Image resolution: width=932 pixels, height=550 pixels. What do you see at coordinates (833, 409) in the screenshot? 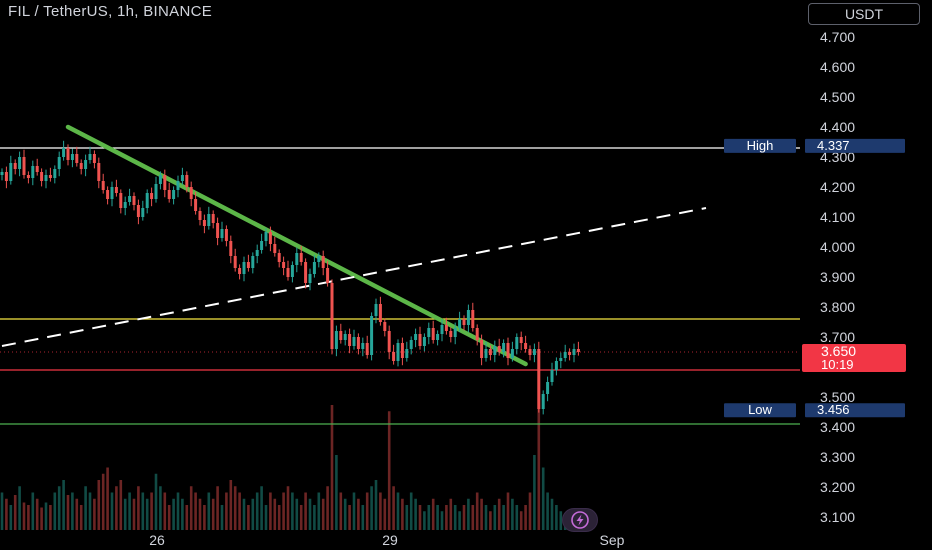
I see `low-value: 3.456` at bounding box center [833, 409].